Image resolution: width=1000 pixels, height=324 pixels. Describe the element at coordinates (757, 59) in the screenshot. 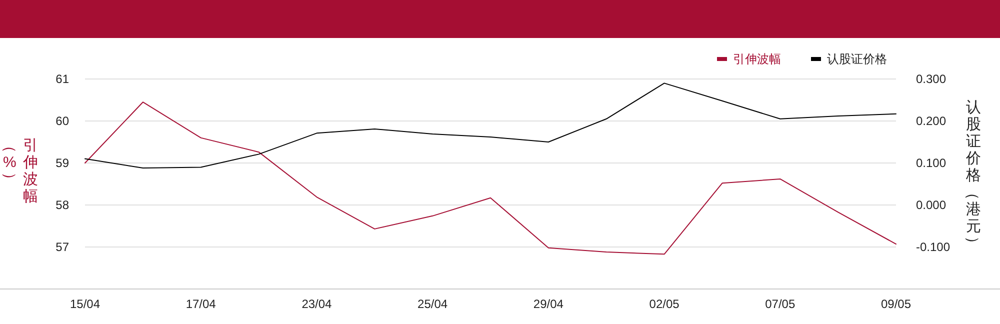

I see `legend-label: 引伸波幅` at that location.